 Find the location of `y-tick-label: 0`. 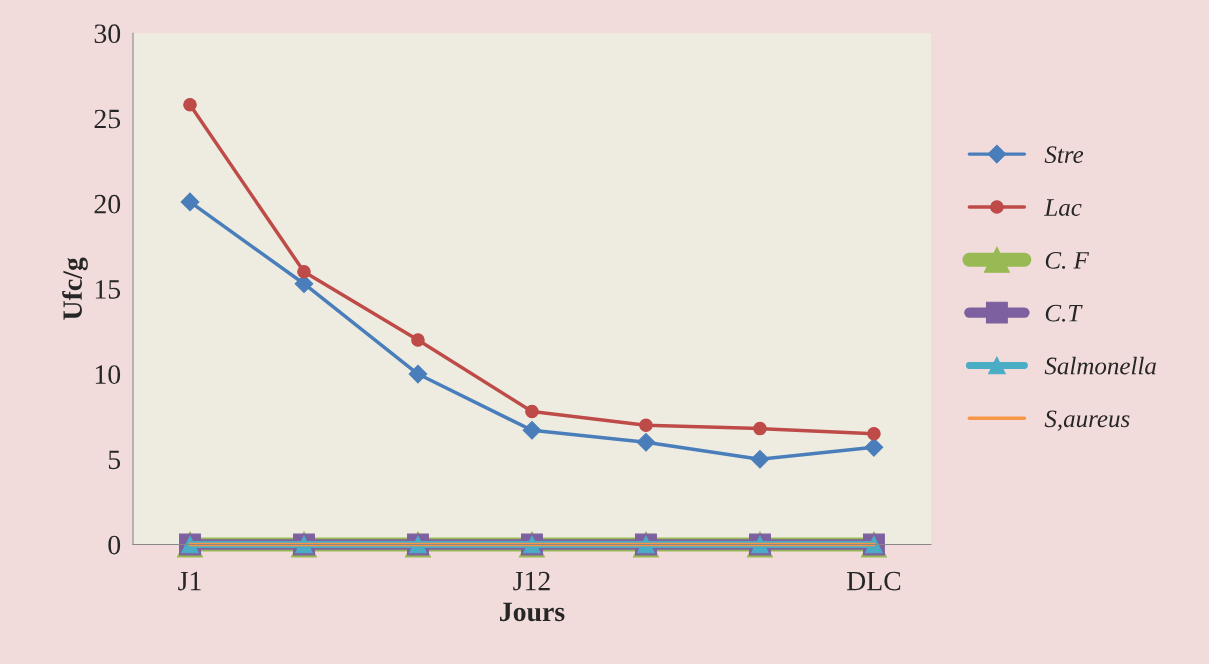

y-tick-label: 0 is located at coordinates (114, 545).